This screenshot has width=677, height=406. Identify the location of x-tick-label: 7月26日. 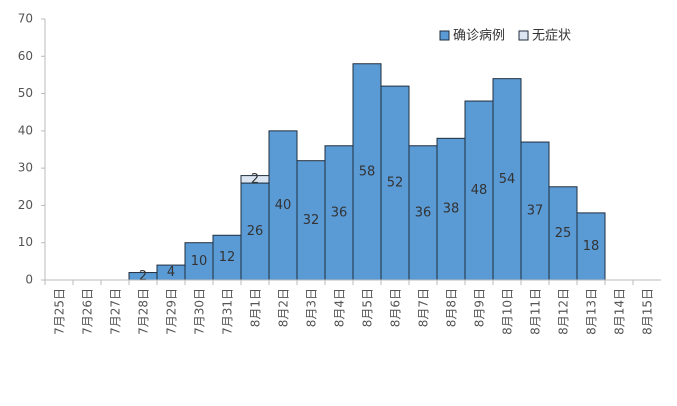
(88, 311).